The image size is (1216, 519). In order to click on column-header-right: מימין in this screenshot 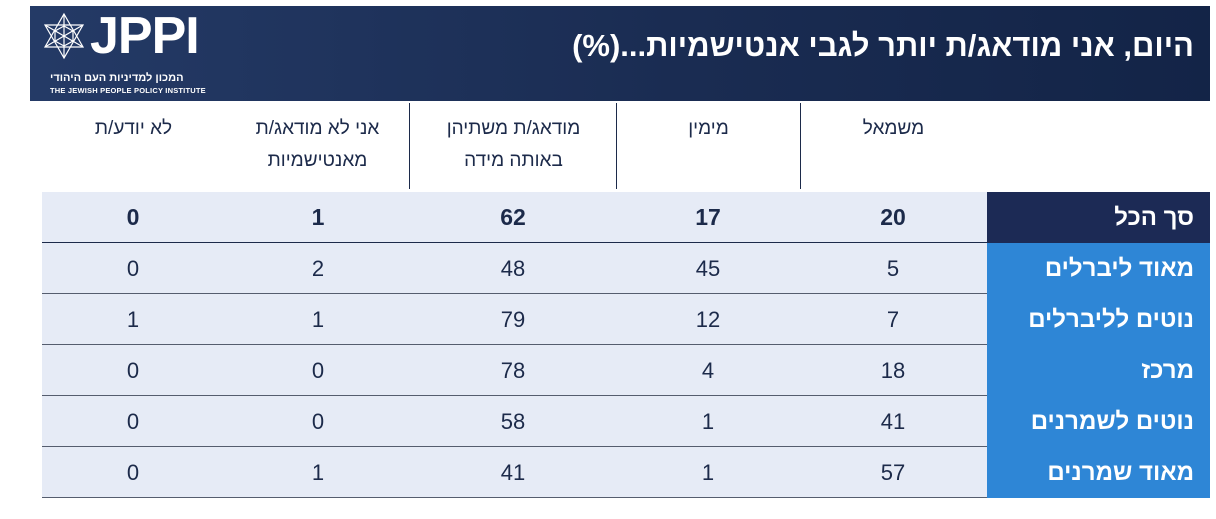, I will do `click(708, 146)`.